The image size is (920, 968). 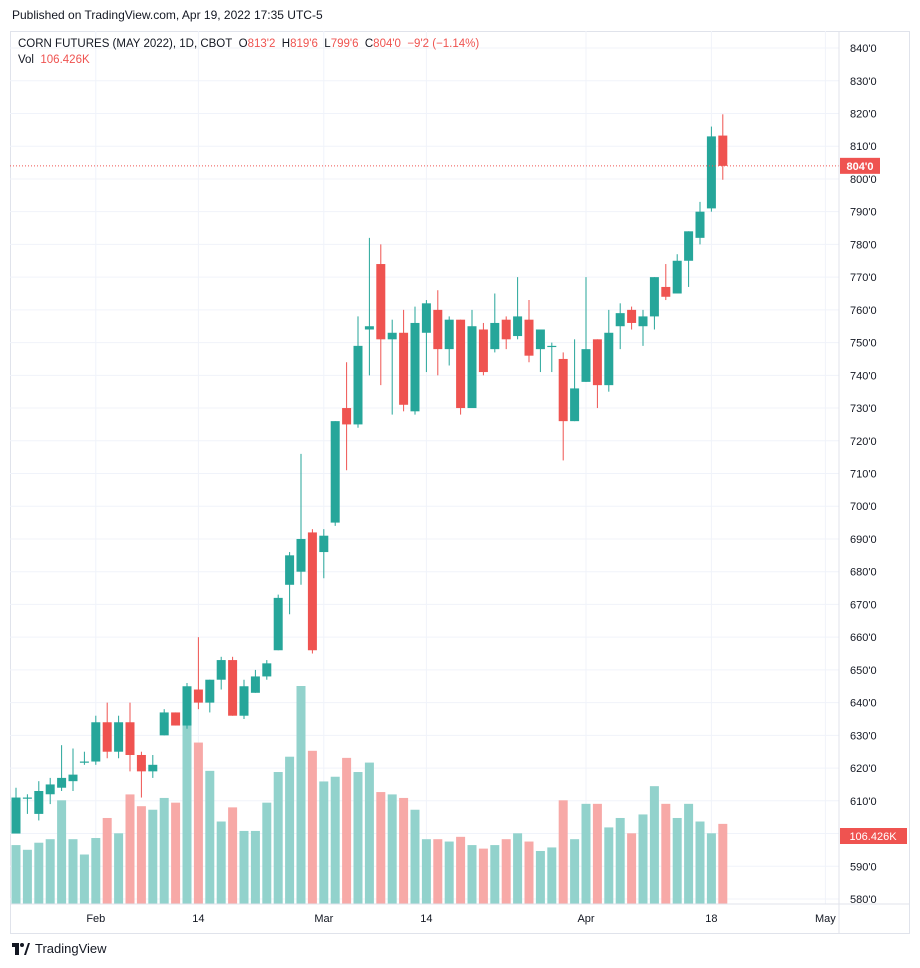 What do you see at coordinates (344, 44) in the screenshot?
I see `legend-low: 799'6` at bounding box center [344, 44].